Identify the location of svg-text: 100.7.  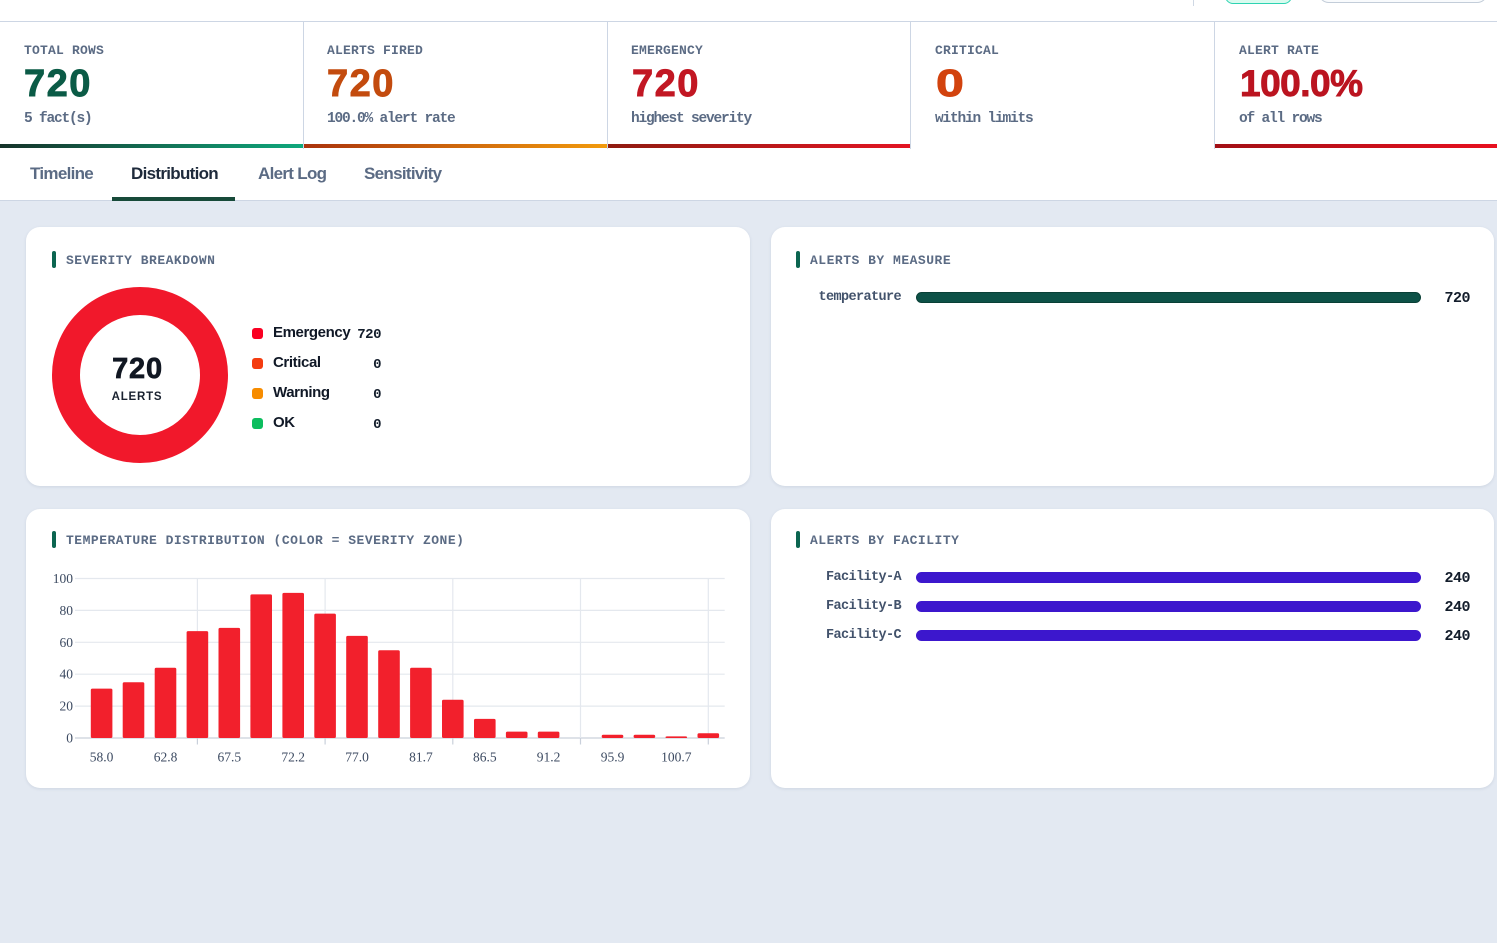
(676, 757).